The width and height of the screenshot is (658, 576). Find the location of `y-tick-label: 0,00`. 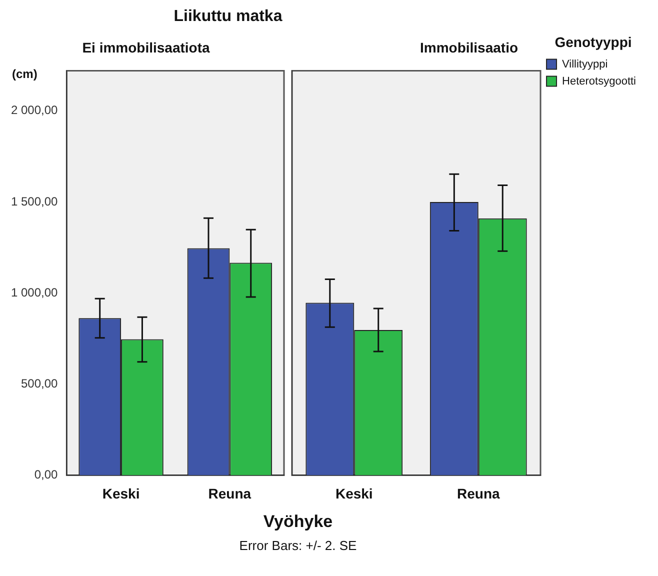

y-tick-label: 0,00 is located at coordinates (46, 475).